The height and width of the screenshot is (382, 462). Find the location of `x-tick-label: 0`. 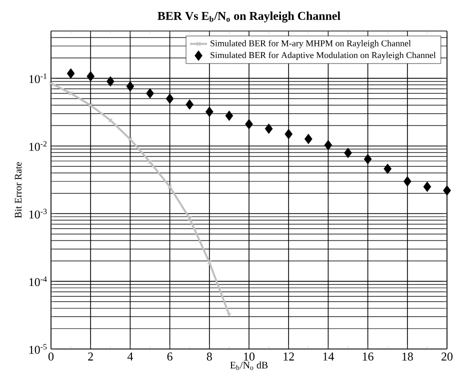

x-tick-label: 0 is located at coordinates (51, 356).